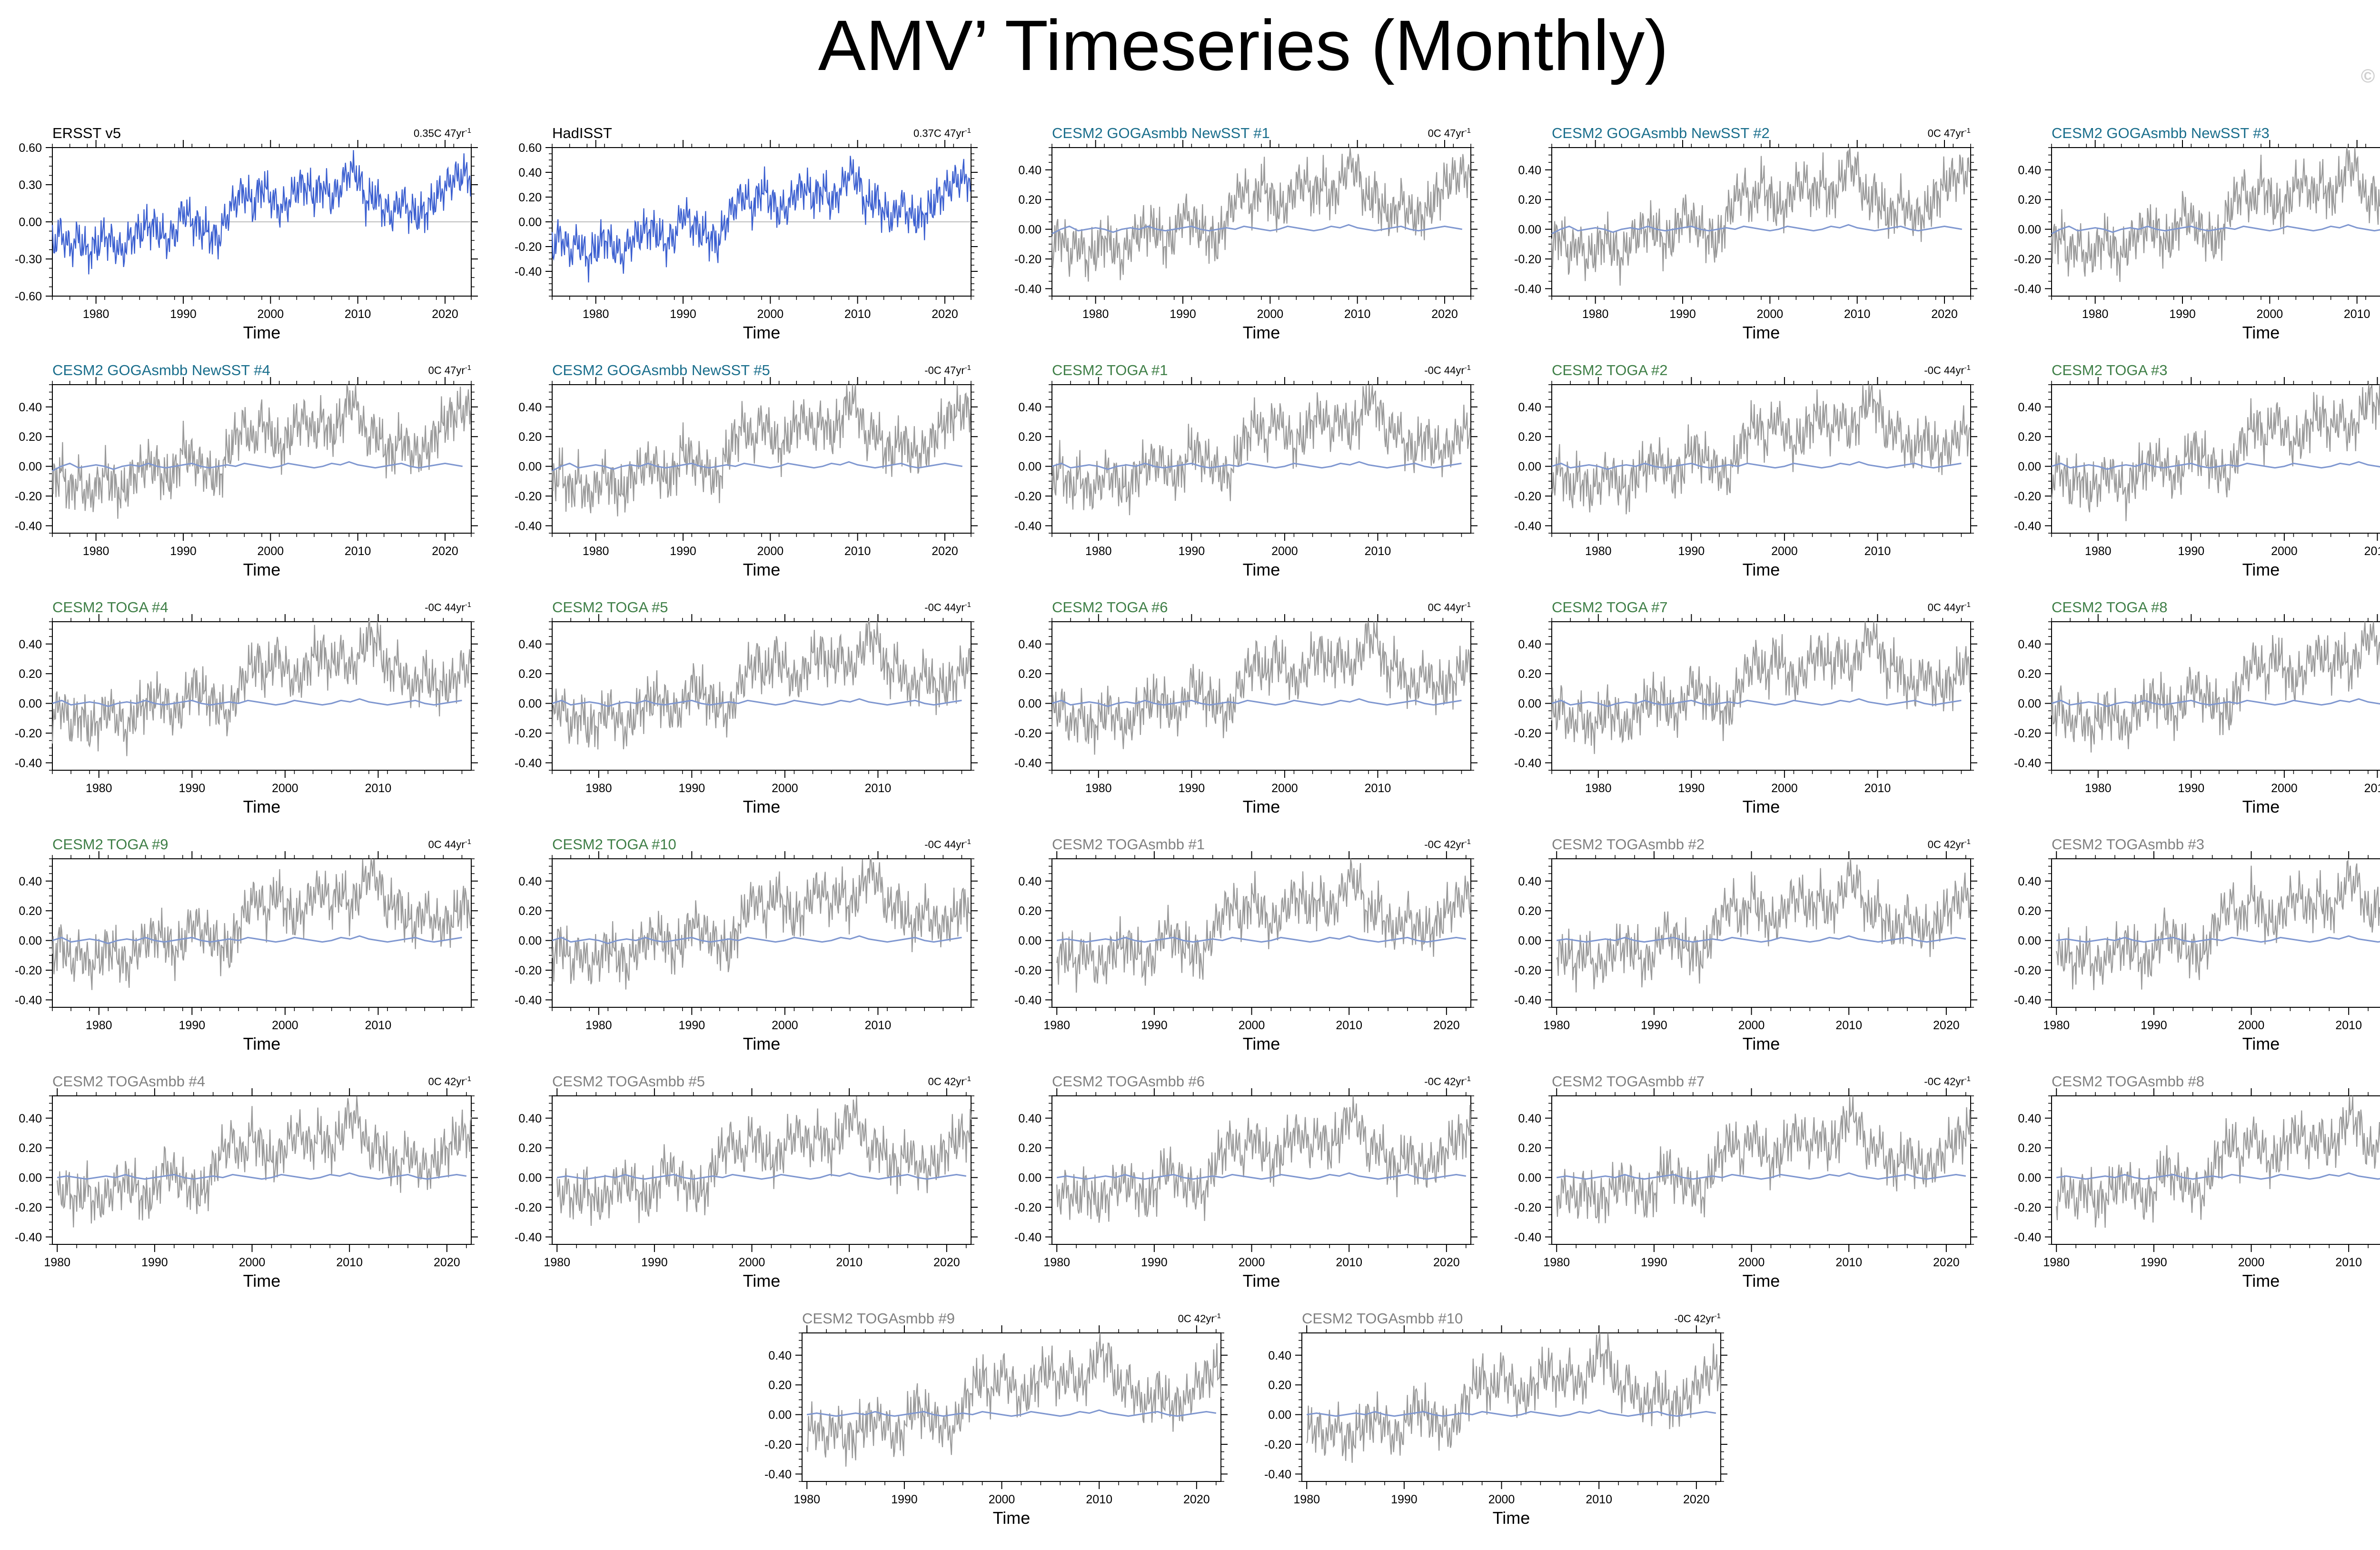 This screenshot has width=2380, height=1550. Describe the element at coordinates (1382, 1318) in the screenshot. I see `panel-title: CESM2 TOGAsmbb #10` at that location.